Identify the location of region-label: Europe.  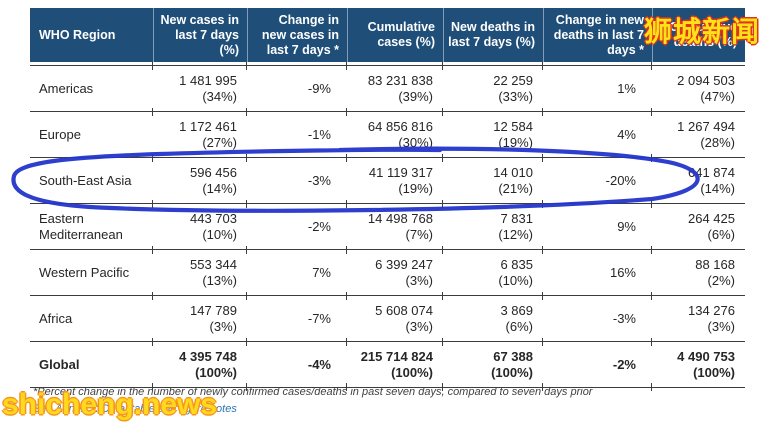
(60, 134).